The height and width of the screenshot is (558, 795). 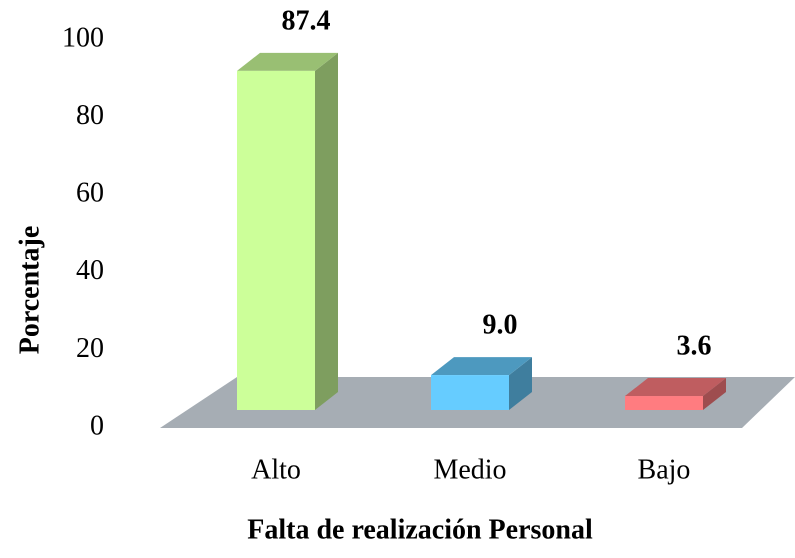 What do you see at coordinates (500, 325) in the screenshot?
I see `value-label: 9.0` at bounding box center [500, 325].